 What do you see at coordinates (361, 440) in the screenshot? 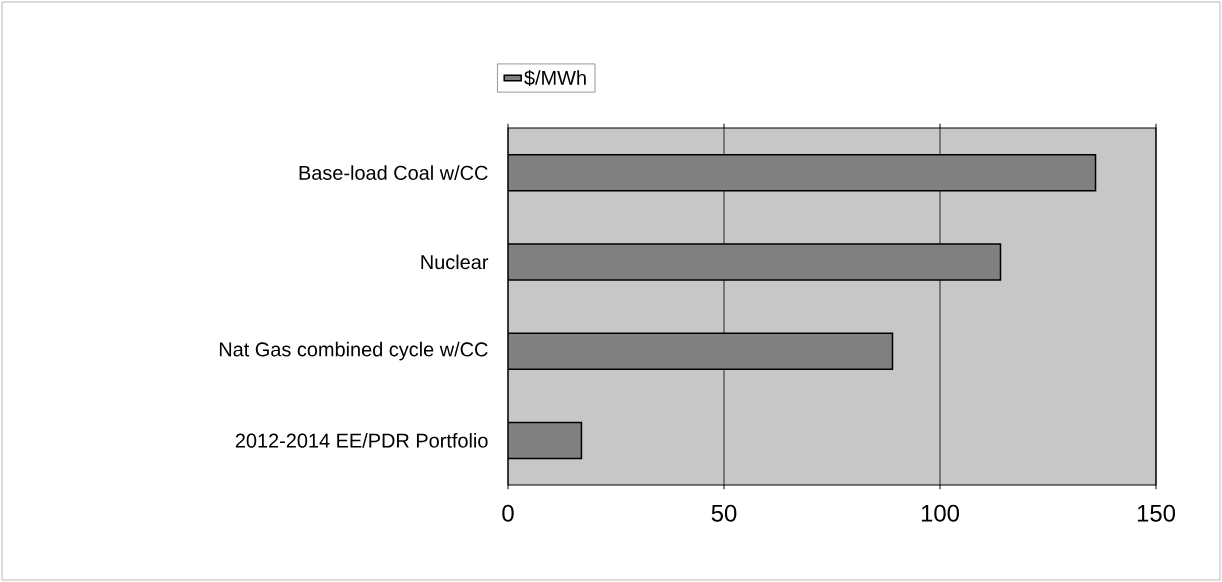
I see `y-tick-label: 2012-2014 EE/PDR Portfolio` at bounding box center [361, 440].